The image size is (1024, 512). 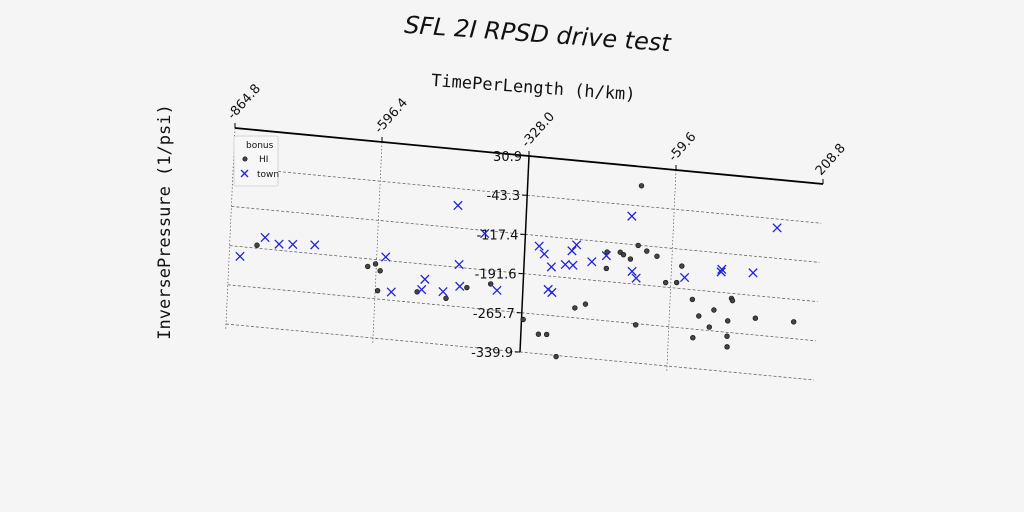 What do you see at coordinates (538, 129) in the screenshot?
I see `x-tick-label: -328.0` at bounding box center [538, 129].